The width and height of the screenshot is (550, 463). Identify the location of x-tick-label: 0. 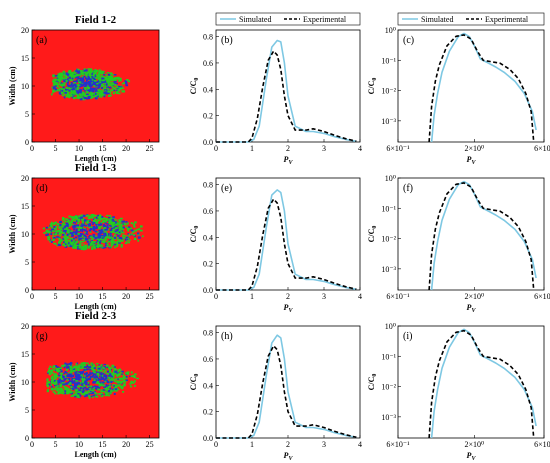
(32, 148).